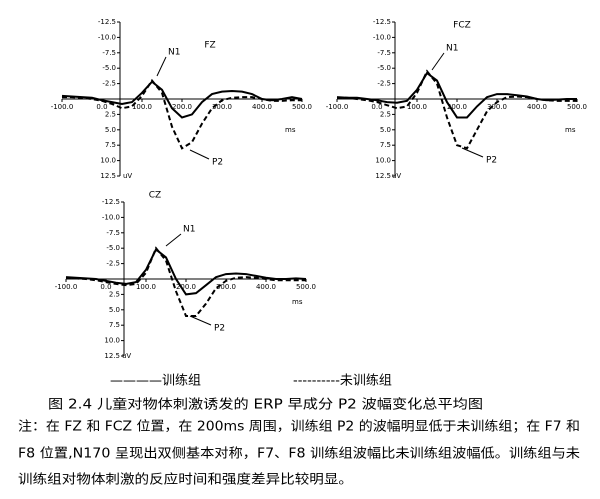  Describe the element at coordinates (265, 405) in the screenshot. I see `caption: 图 2.4 儿童对物体刺激诱发的 ERP 早成分 P2 波幅变化总平均图` at that location.